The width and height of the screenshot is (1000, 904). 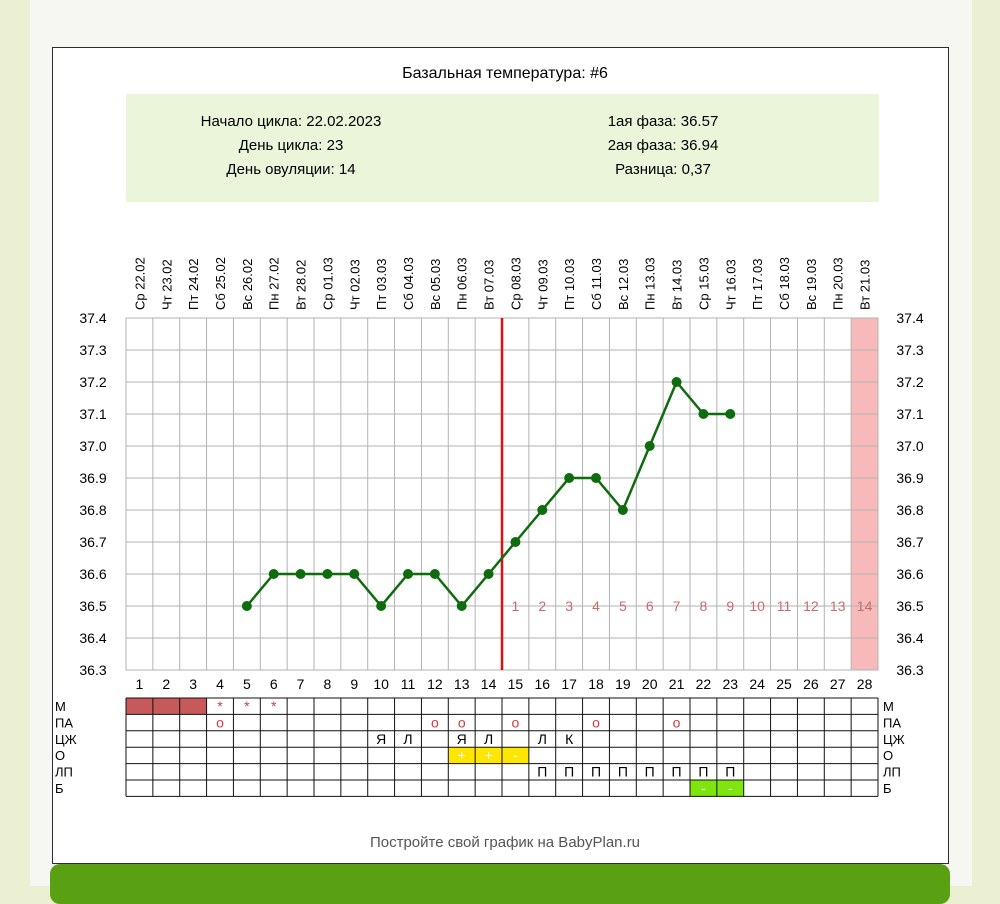 What do you see at coordinates (516, 606) in the screenshot?
I see `luteal-day-label: 1` at bounding box center [516, 606].